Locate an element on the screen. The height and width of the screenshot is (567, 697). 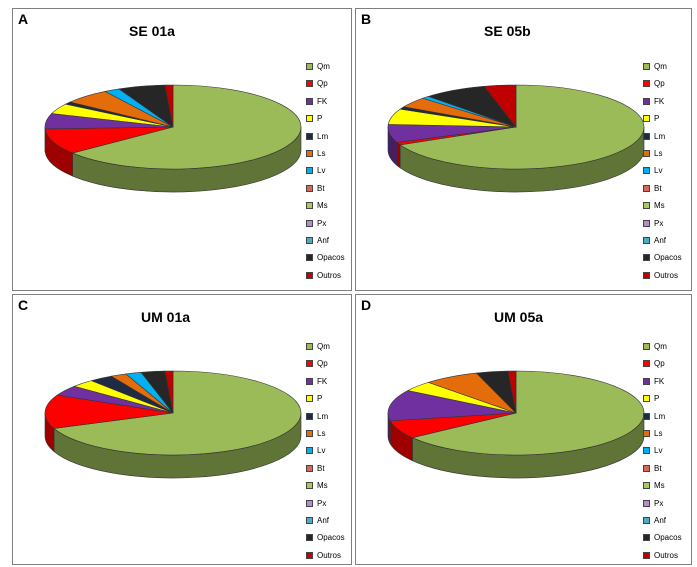
pie-chart-c is located at coordinates (173, 424).